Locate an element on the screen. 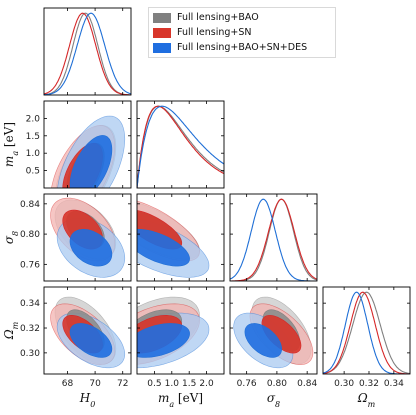 The image size is (416, 415). legend-label: Full lensing+BAO+SN+DES is located at coordinates (242, 47).